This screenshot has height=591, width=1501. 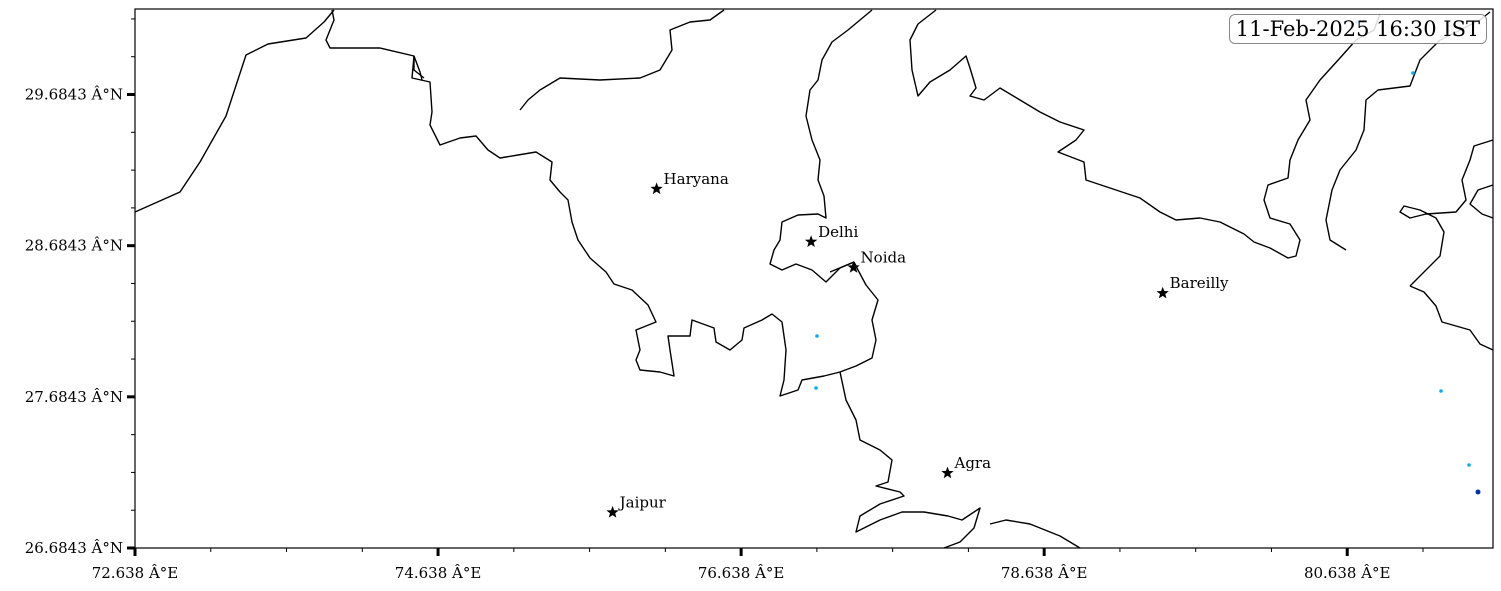 What do you see at coordinates (1044, 573) in the screenshot?
I see `x-tick-label: 78.638 Â°E` at bounding box center [1044, 573].